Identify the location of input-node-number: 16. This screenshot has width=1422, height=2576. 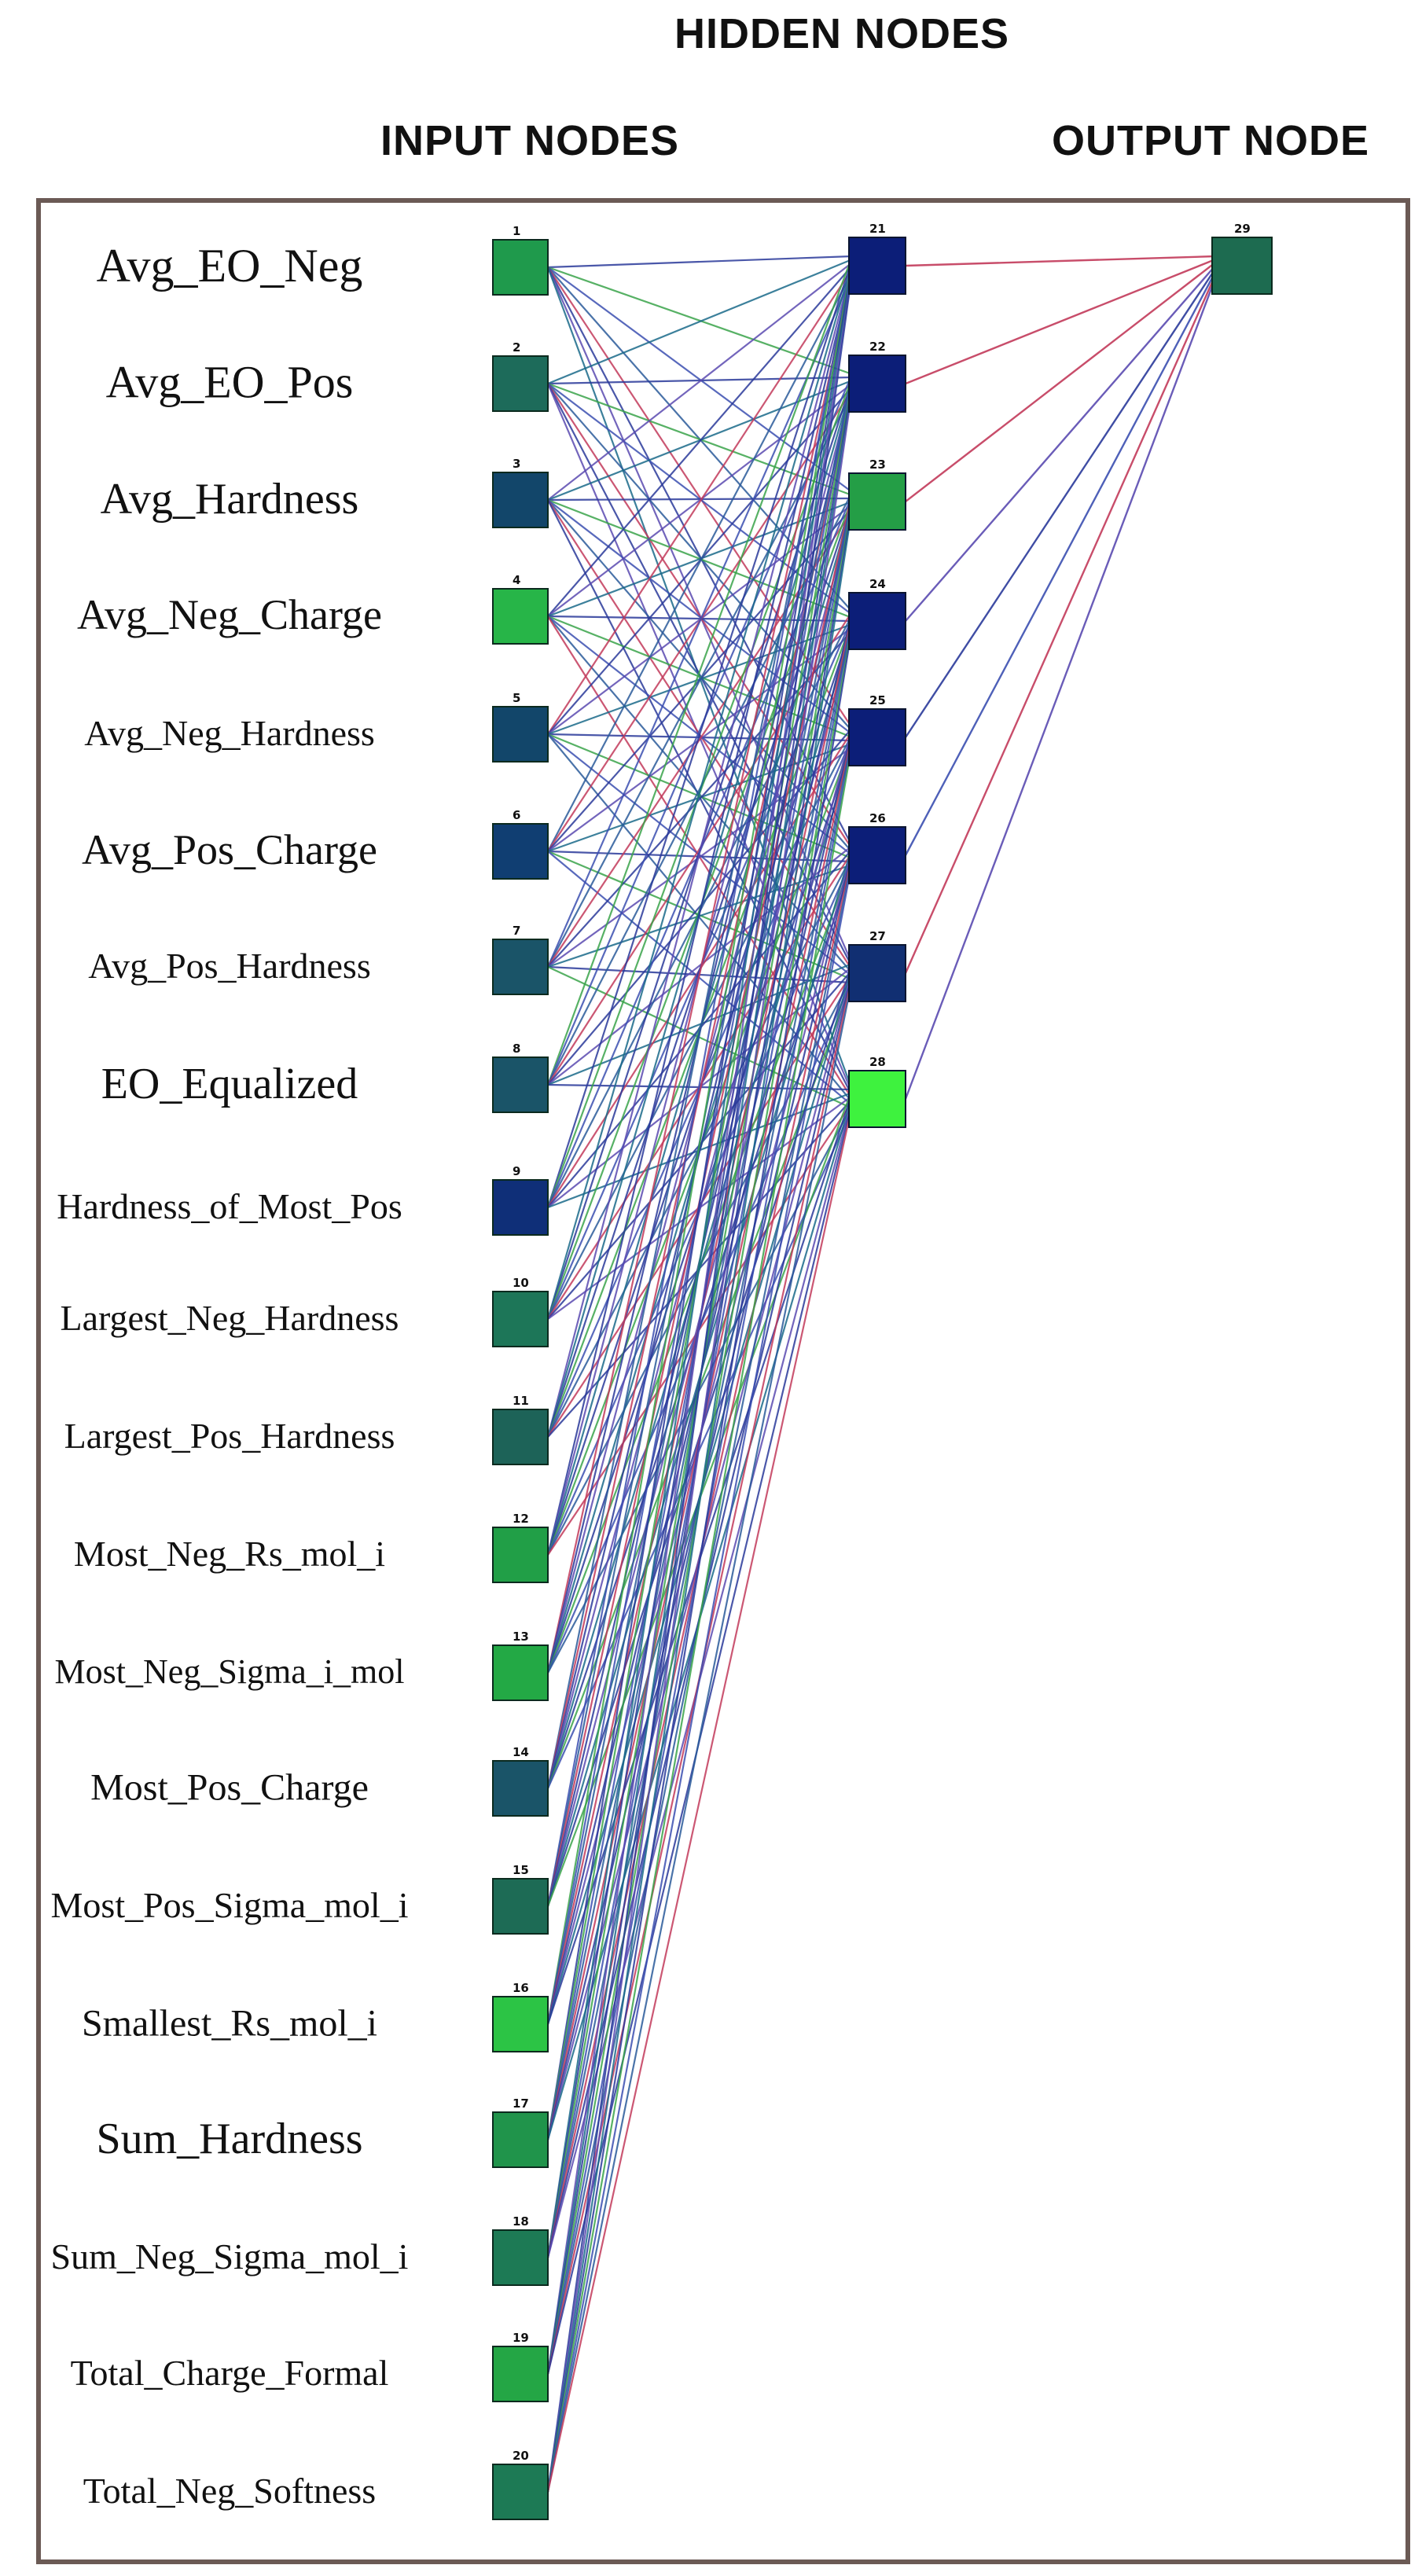
(521, 1988).